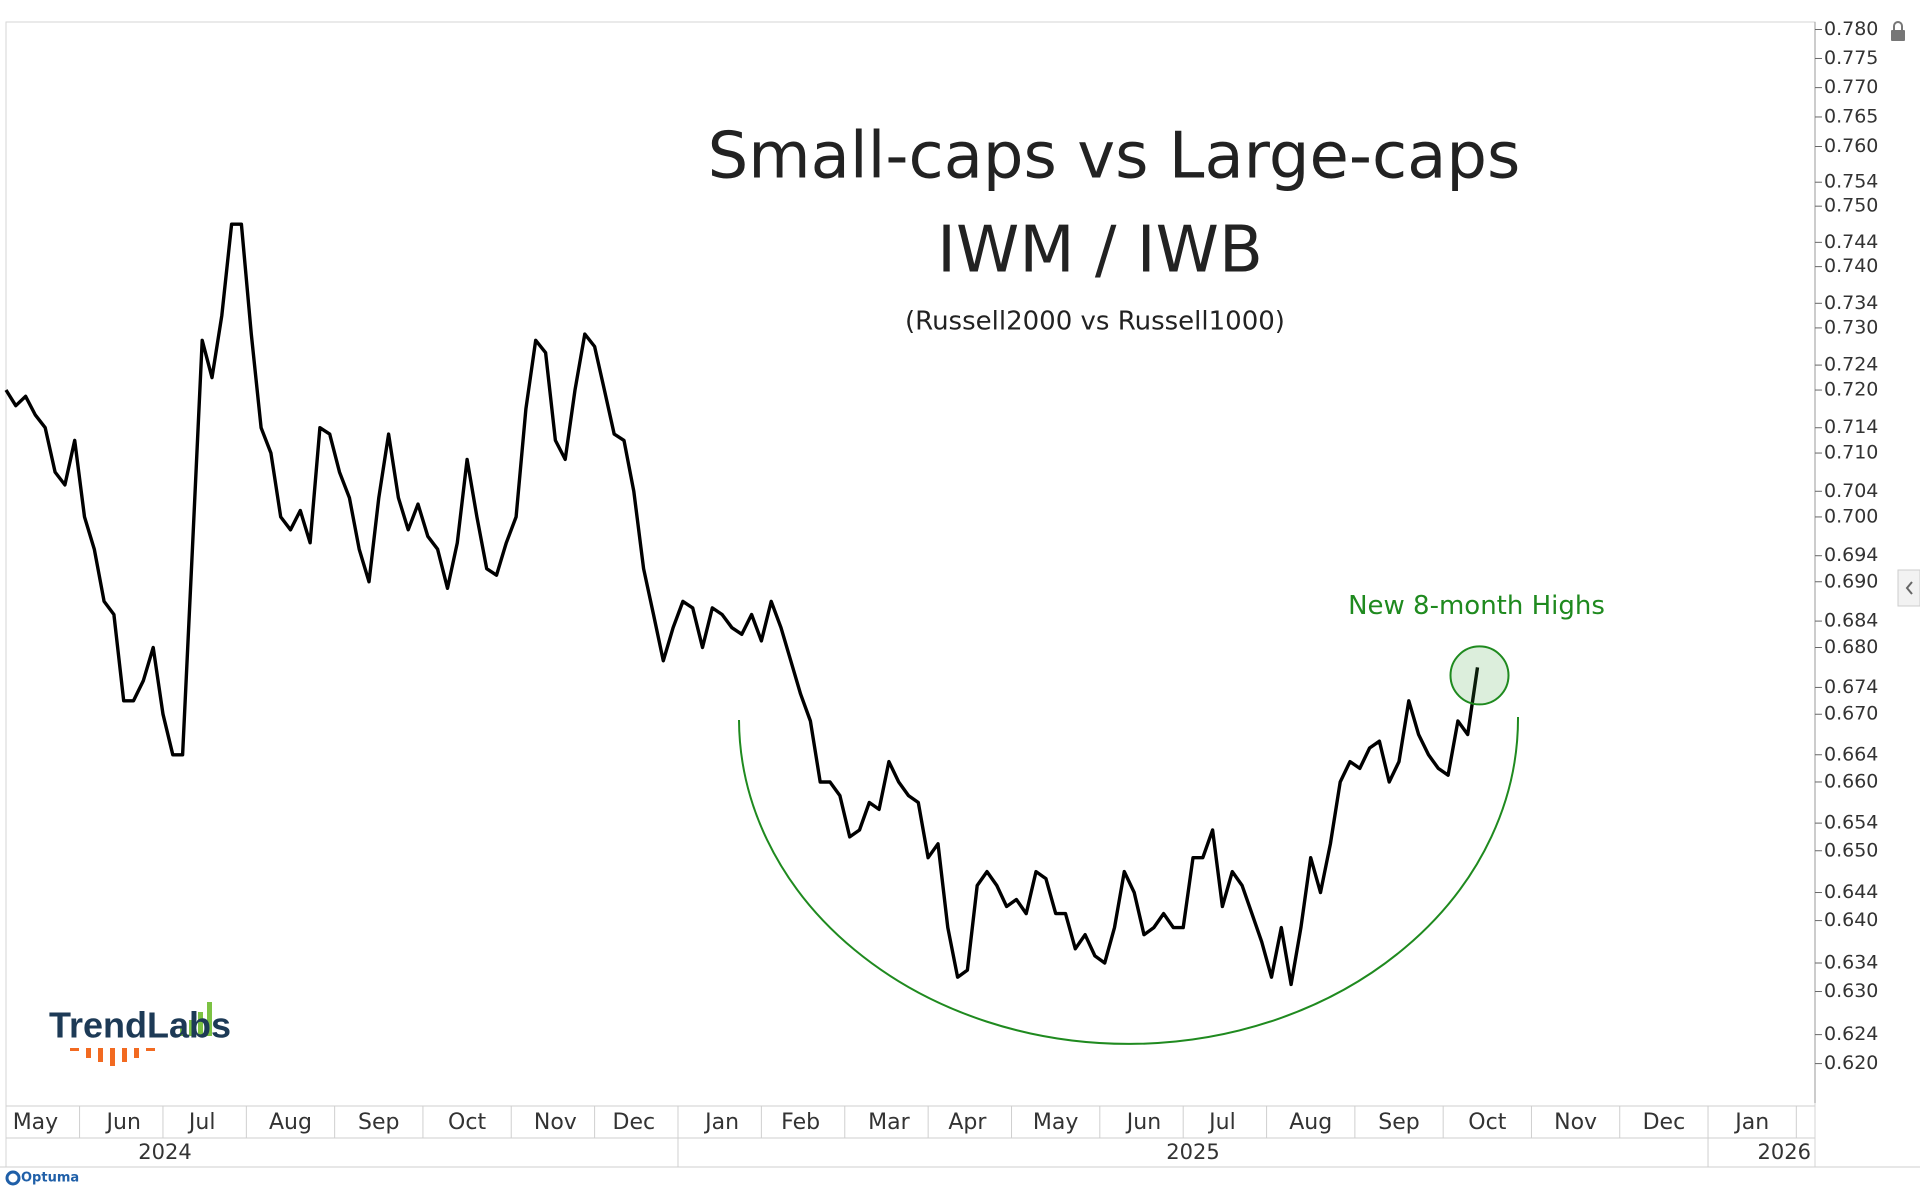  I want to click on y-tick-label: 0.660, so click(1851, 781).